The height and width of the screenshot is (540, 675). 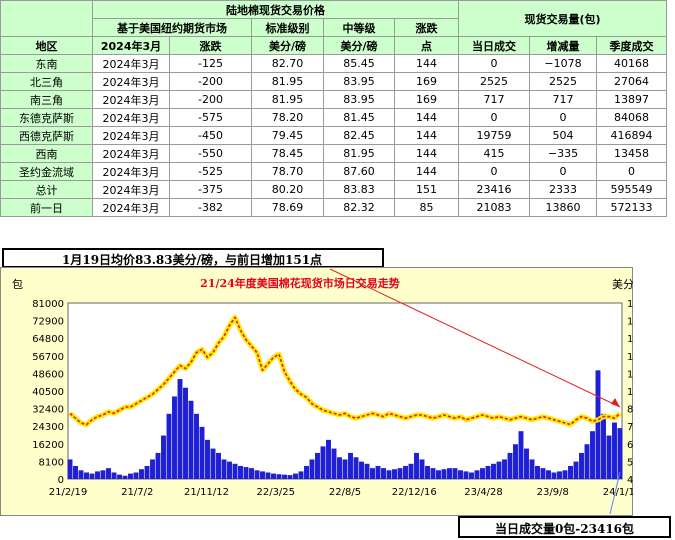 What do you see at coordinates (48, 445) in the screenshot?
I see `left-tick-label: 16200` at bounding box center [48, 445].